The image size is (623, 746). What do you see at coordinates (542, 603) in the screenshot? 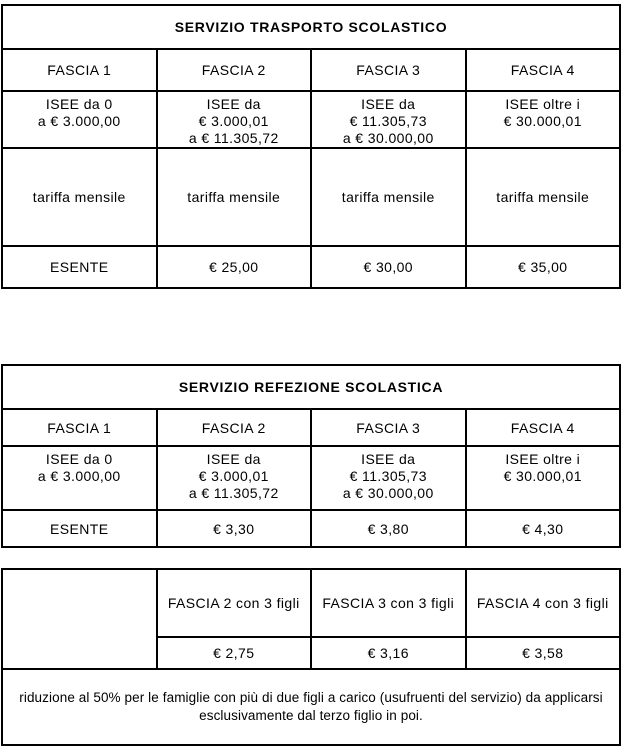
I see `fascia-children-header: FASCIA 4 con 3 figli` at bounding box center [542, 603].